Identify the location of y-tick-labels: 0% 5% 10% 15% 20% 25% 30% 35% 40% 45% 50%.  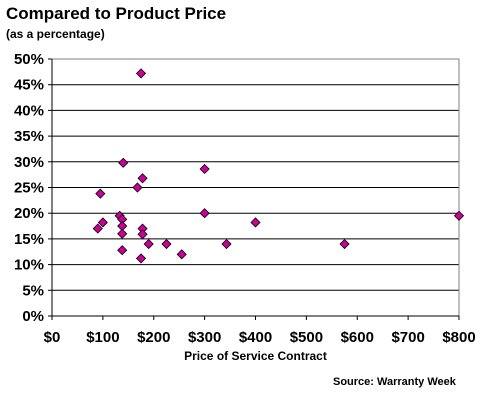
(29, 188).